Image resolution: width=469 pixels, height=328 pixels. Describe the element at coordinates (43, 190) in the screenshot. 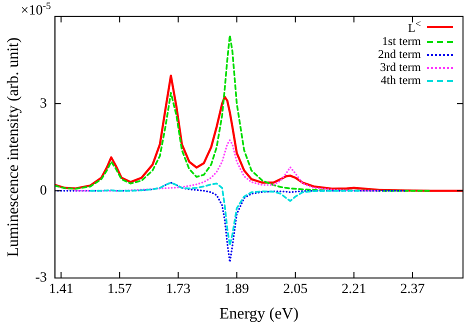

I see `y-tick-label: 0` at that location.